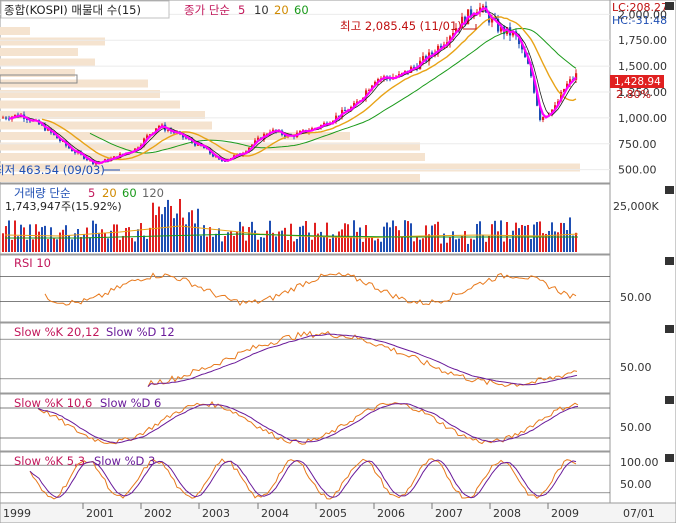  I want to click on main-panel-close-button, so click(669, 6).